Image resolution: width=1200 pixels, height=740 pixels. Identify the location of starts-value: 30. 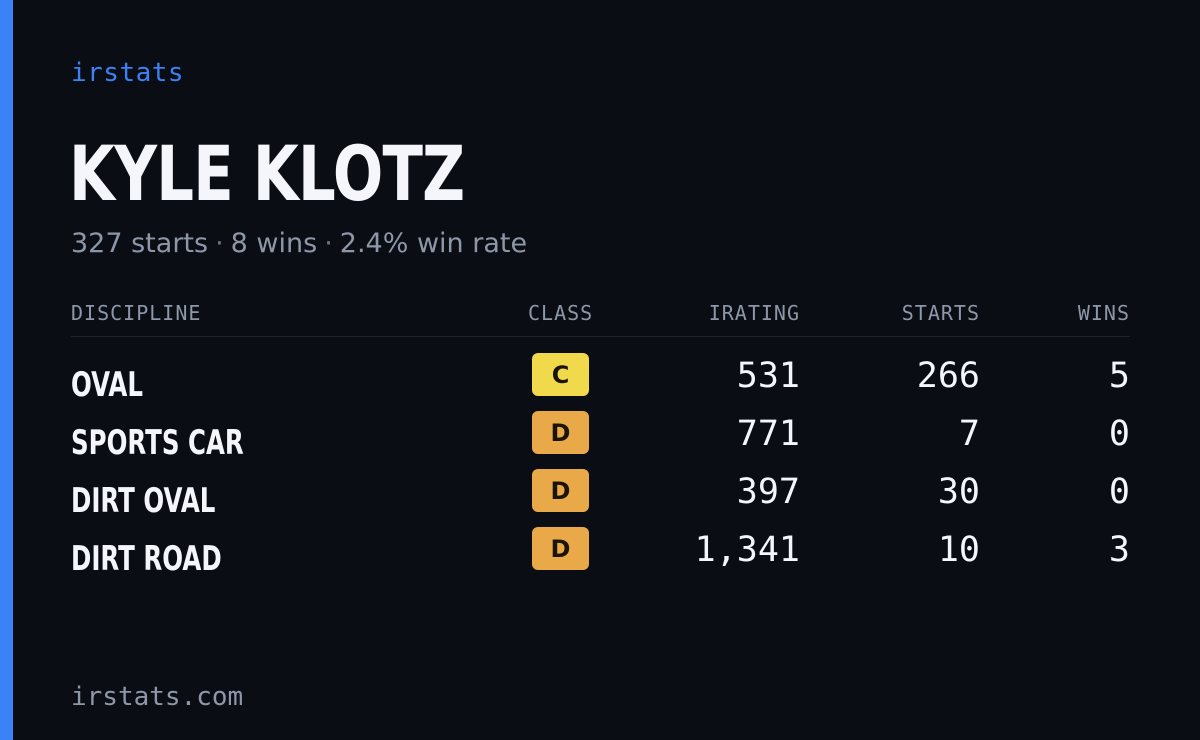
(958, 492).